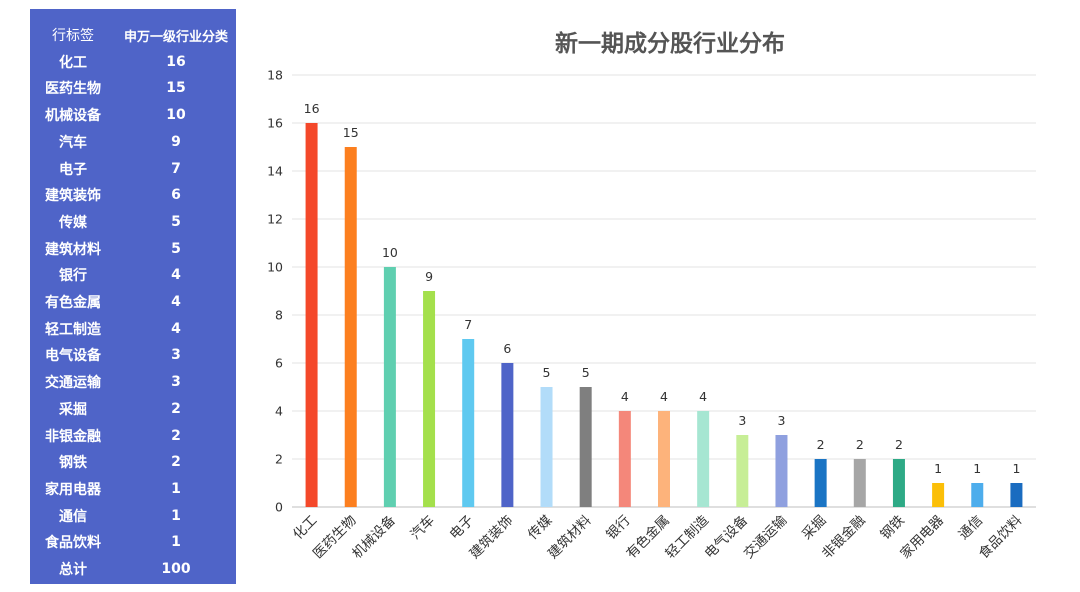 The height and width of the screenshot is (592, 1080). What do you see at coordinates (133, 355) in the screenshot?
I see `table-row: 电气设备 3` at bounding box center [133, 355].